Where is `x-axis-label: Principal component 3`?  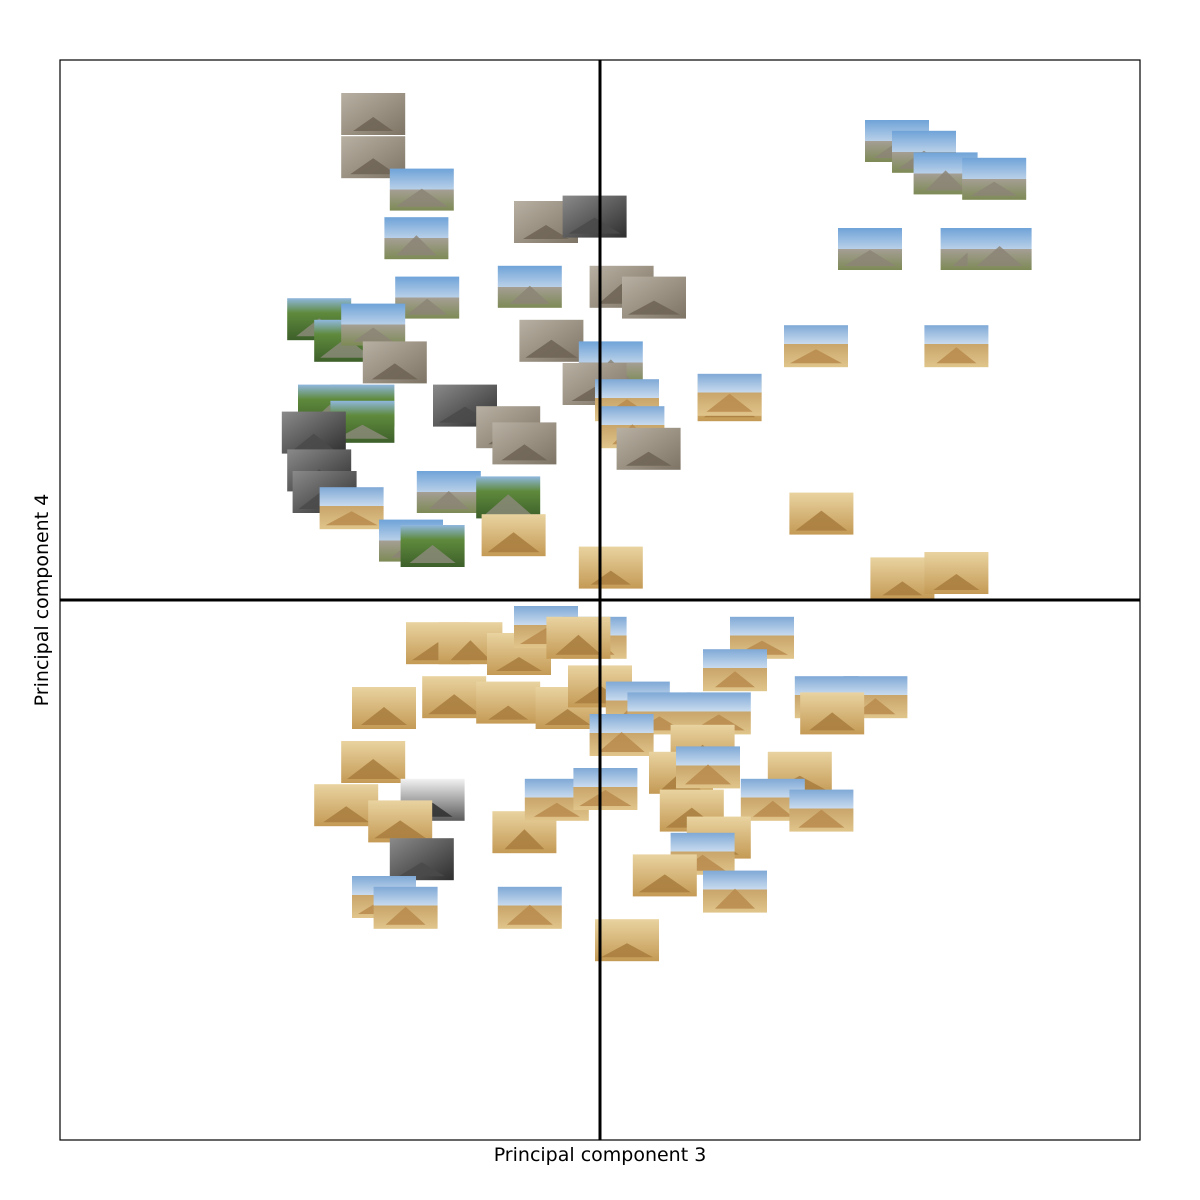 x-axis-label: Principal component 3 is located at coordinates (600, 1155).